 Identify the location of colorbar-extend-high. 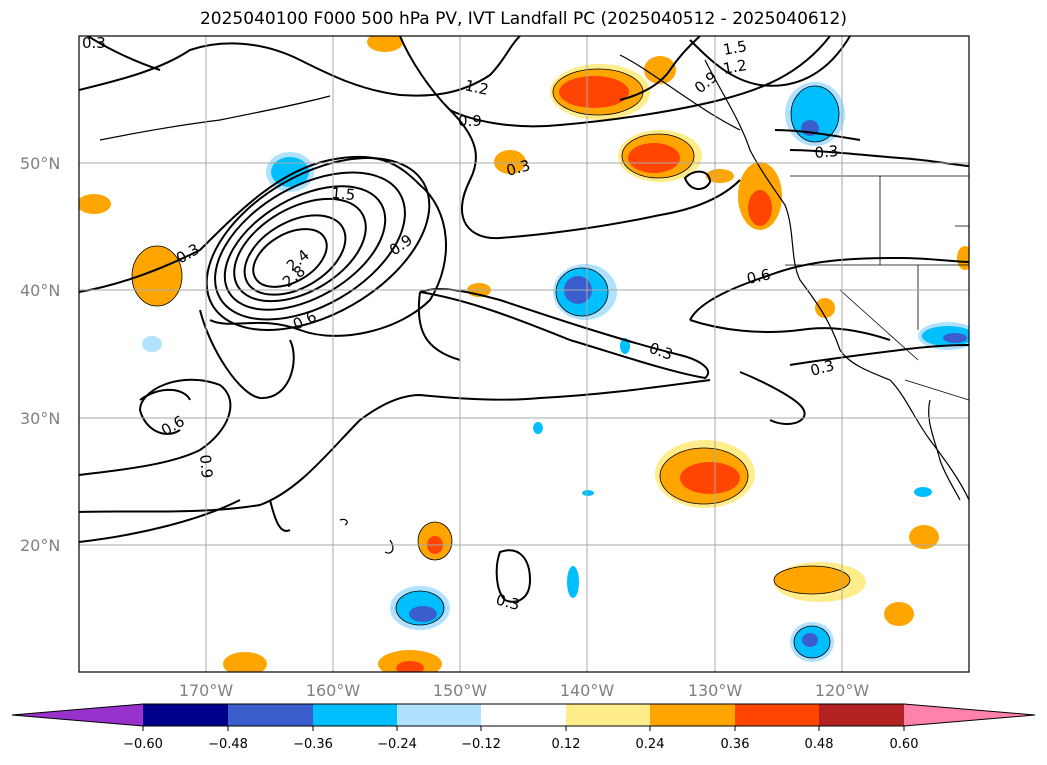
(969, 715).